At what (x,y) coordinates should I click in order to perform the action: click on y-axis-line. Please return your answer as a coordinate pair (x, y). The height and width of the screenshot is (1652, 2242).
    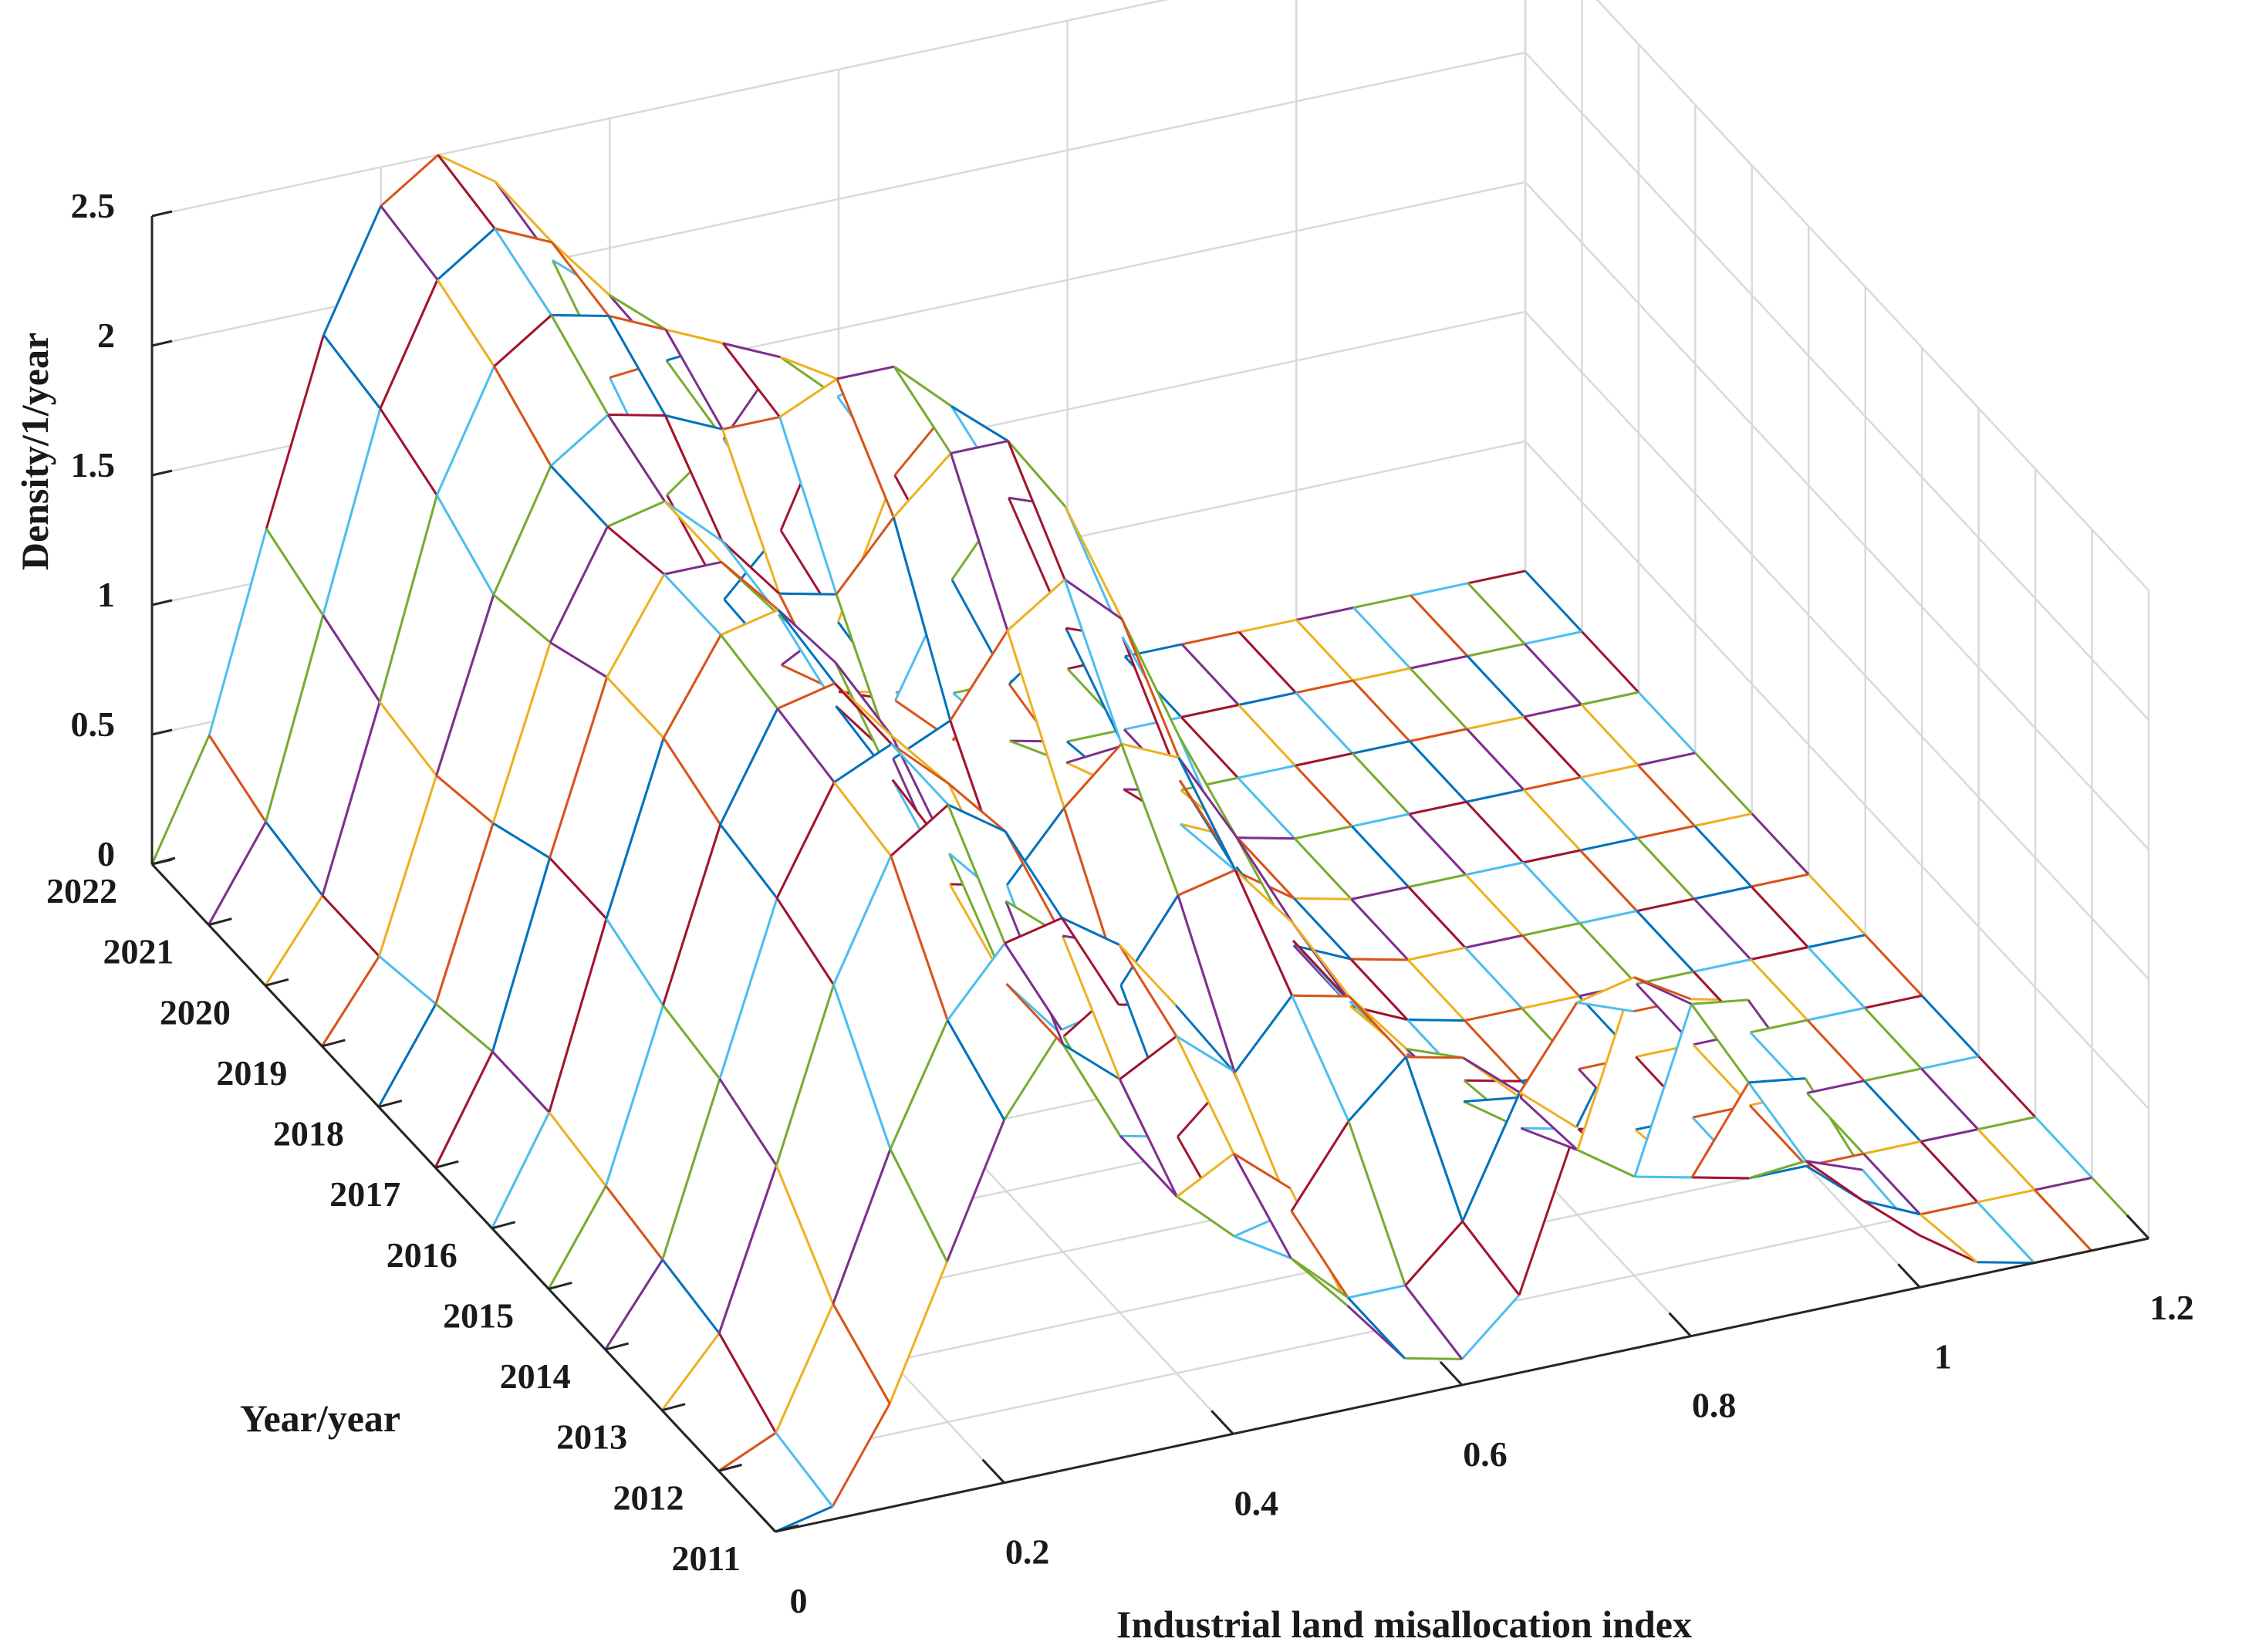
    Looking at the image, I should click on (463, 1198).